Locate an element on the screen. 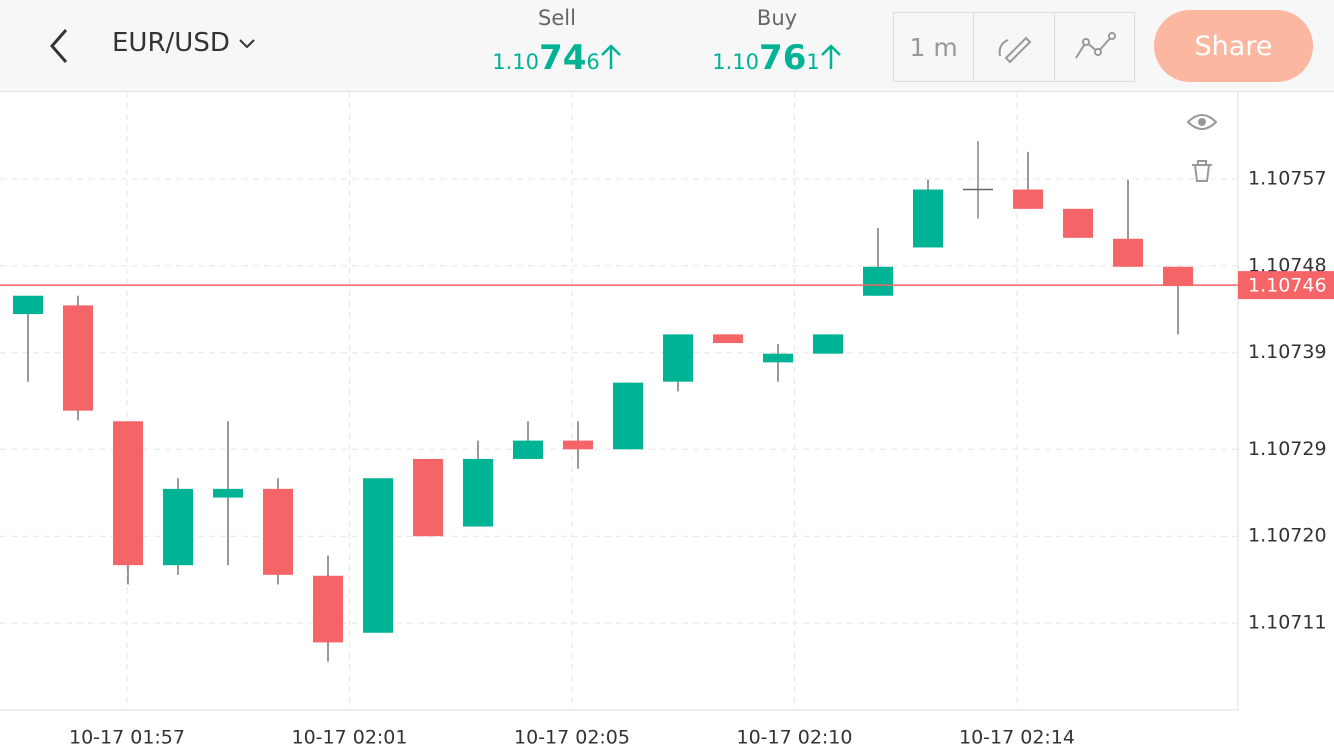 The height and width of the screenshot is (750, 1334). interval-button: 1 m is located at coordinates (934, 47).